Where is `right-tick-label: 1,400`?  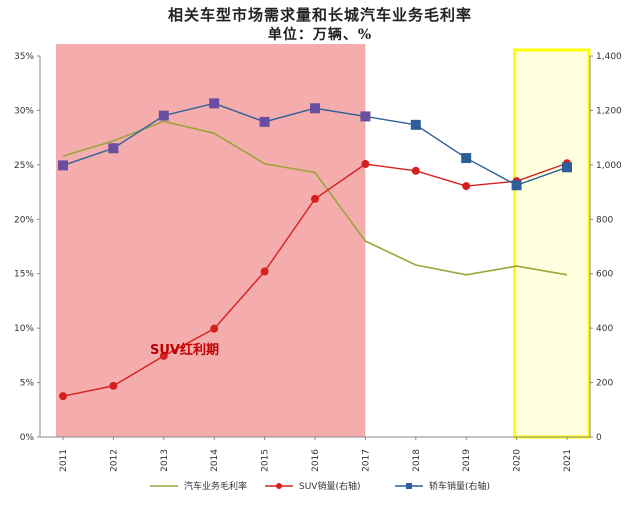 right-tick-label: 1,400 is located at coordinates (609, 57).